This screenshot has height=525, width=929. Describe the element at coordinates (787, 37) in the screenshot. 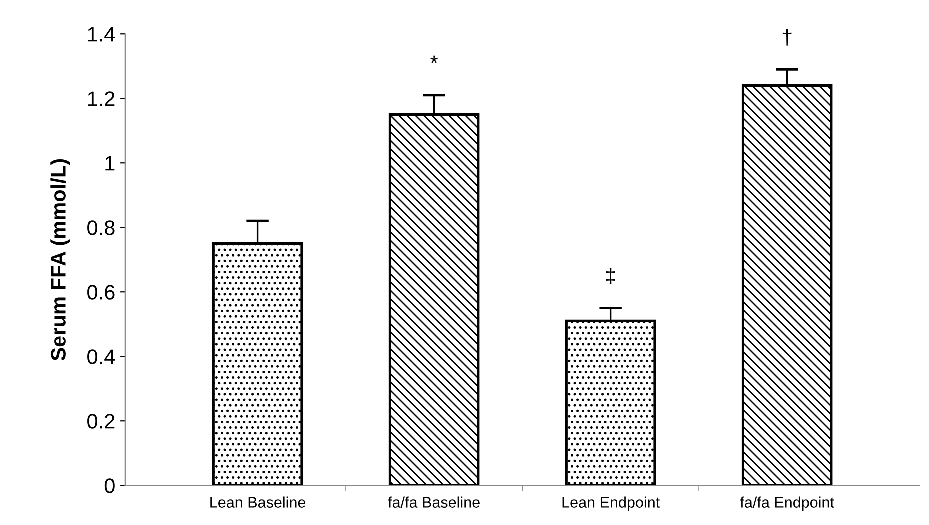

I see `annotation: †` at that location.